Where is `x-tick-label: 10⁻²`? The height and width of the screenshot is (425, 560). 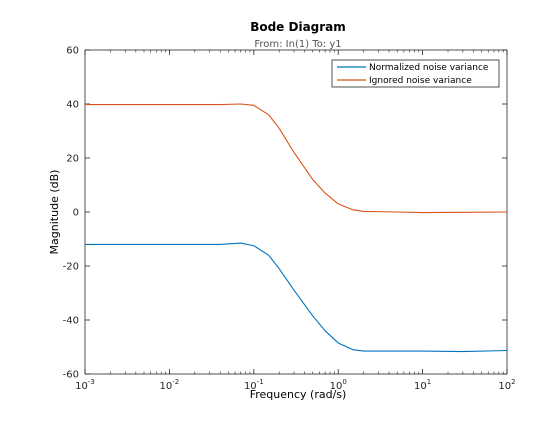 x-tick-label: 10⁻² is located at coordinates (170, 385).